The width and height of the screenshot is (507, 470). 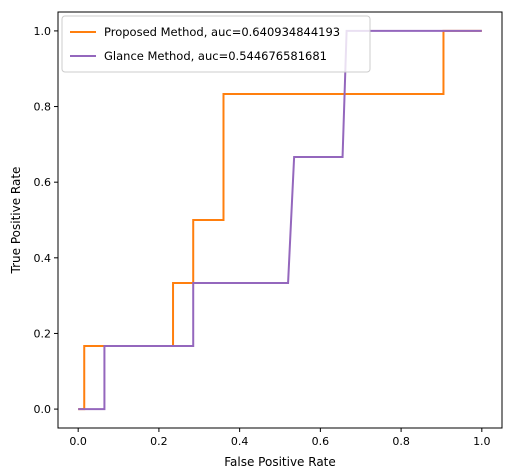 I want to click on x-tick-label: 0.2, so click(x=159, y=441).